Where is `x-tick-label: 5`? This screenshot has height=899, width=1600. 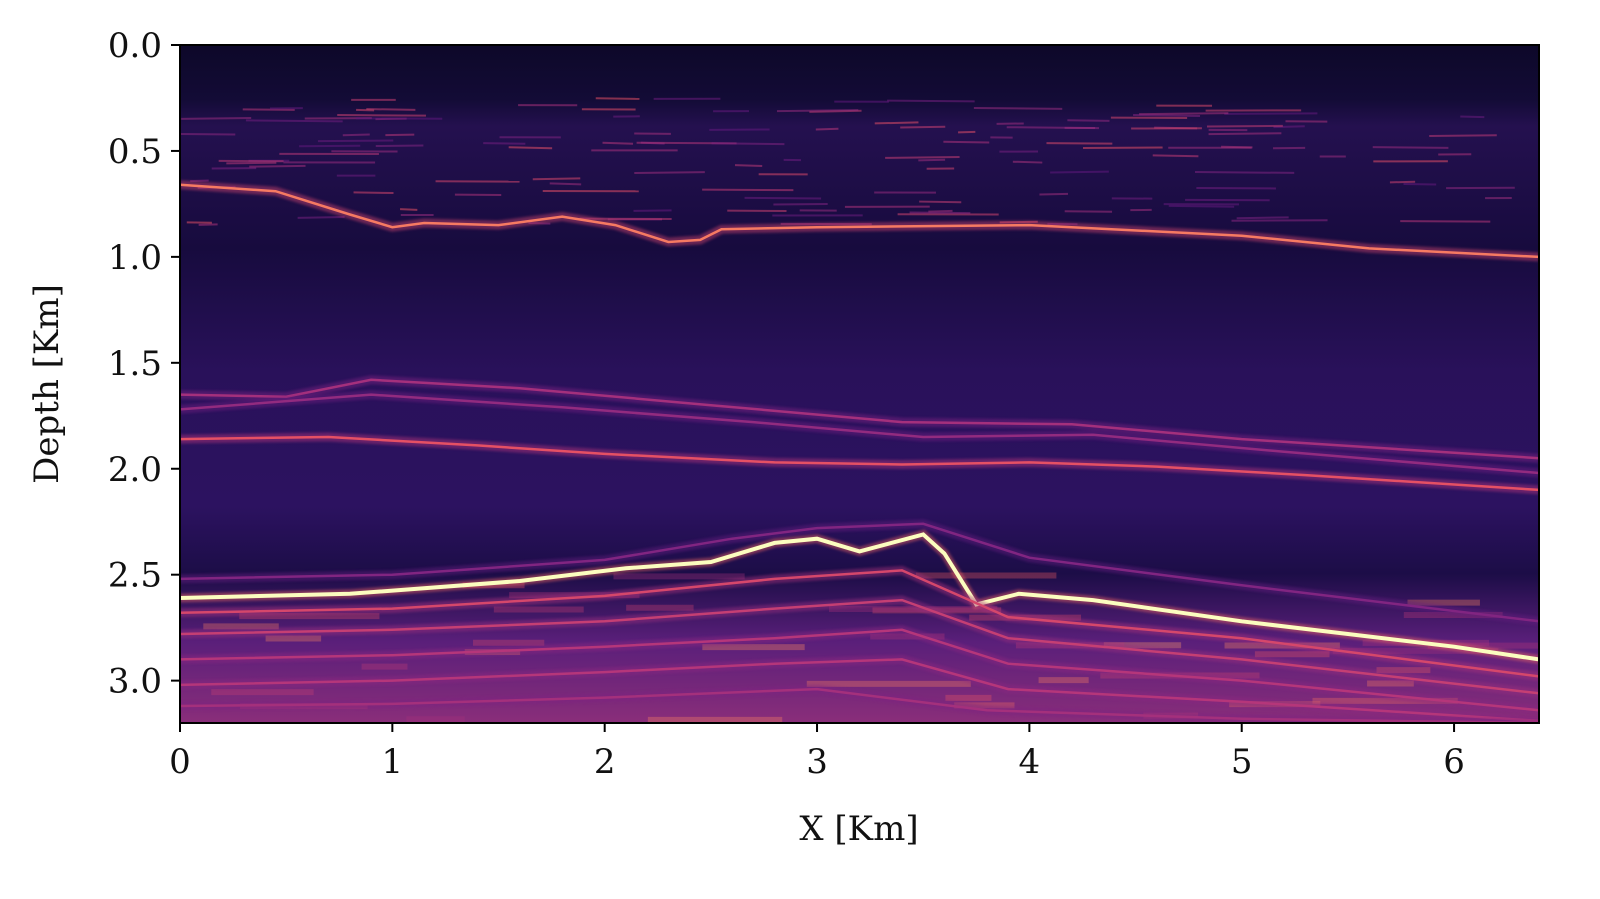
x-tick-label: 5 is located at coordinates (1242, 762).